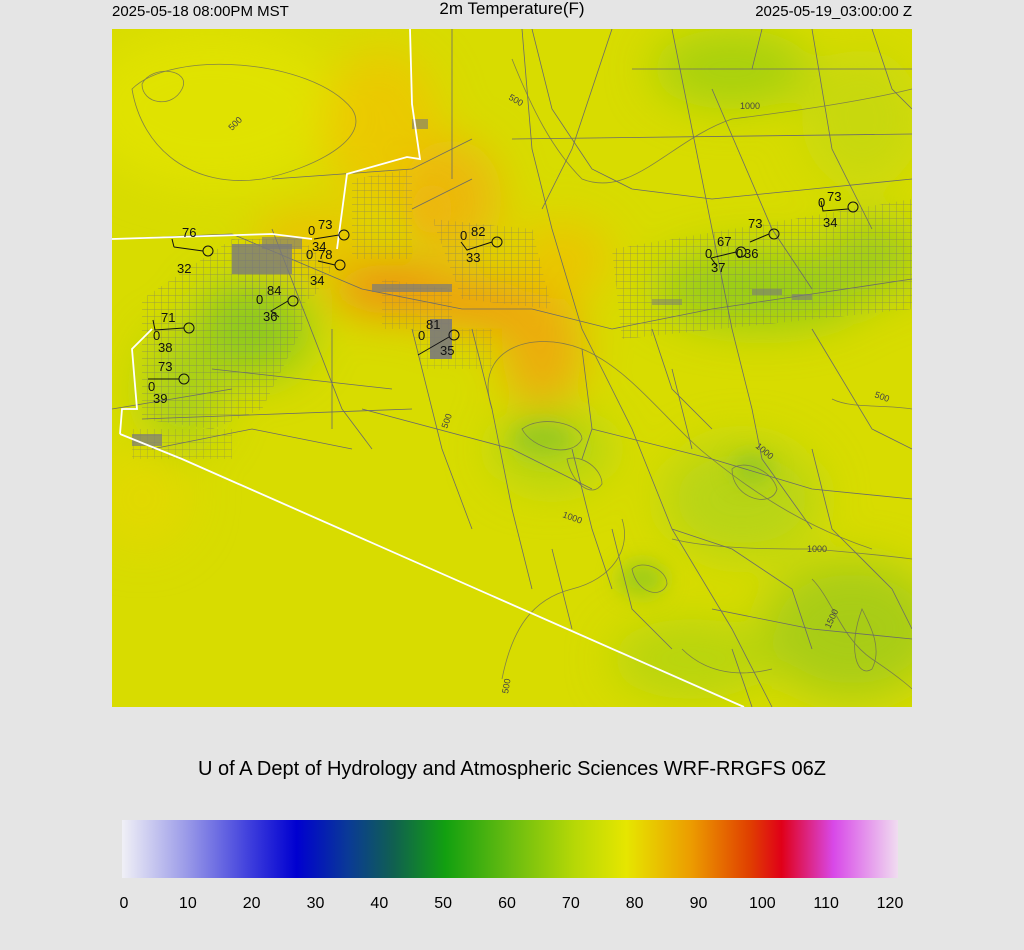 The height and width of the screenshot is (950, 1024). What do you see at coordinates (277, 303) in the screenshot?
I see `station-plot: 84 0 36` at bounding box center [277, 303].